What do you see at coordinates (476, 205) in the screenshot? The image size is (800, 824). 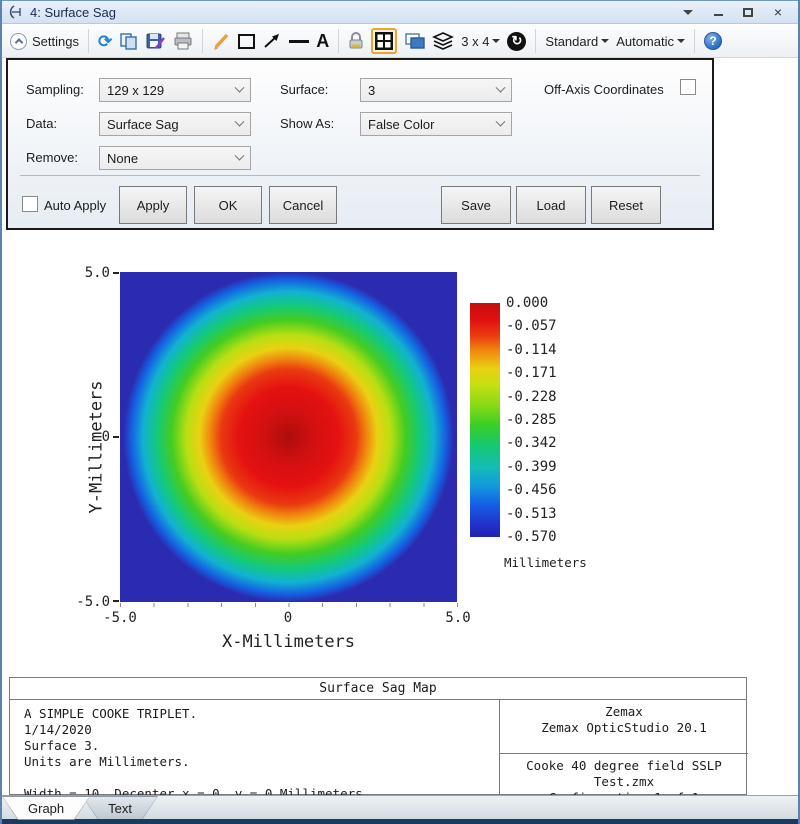 I see `save-button: Save` at bounding box center [476, 205].